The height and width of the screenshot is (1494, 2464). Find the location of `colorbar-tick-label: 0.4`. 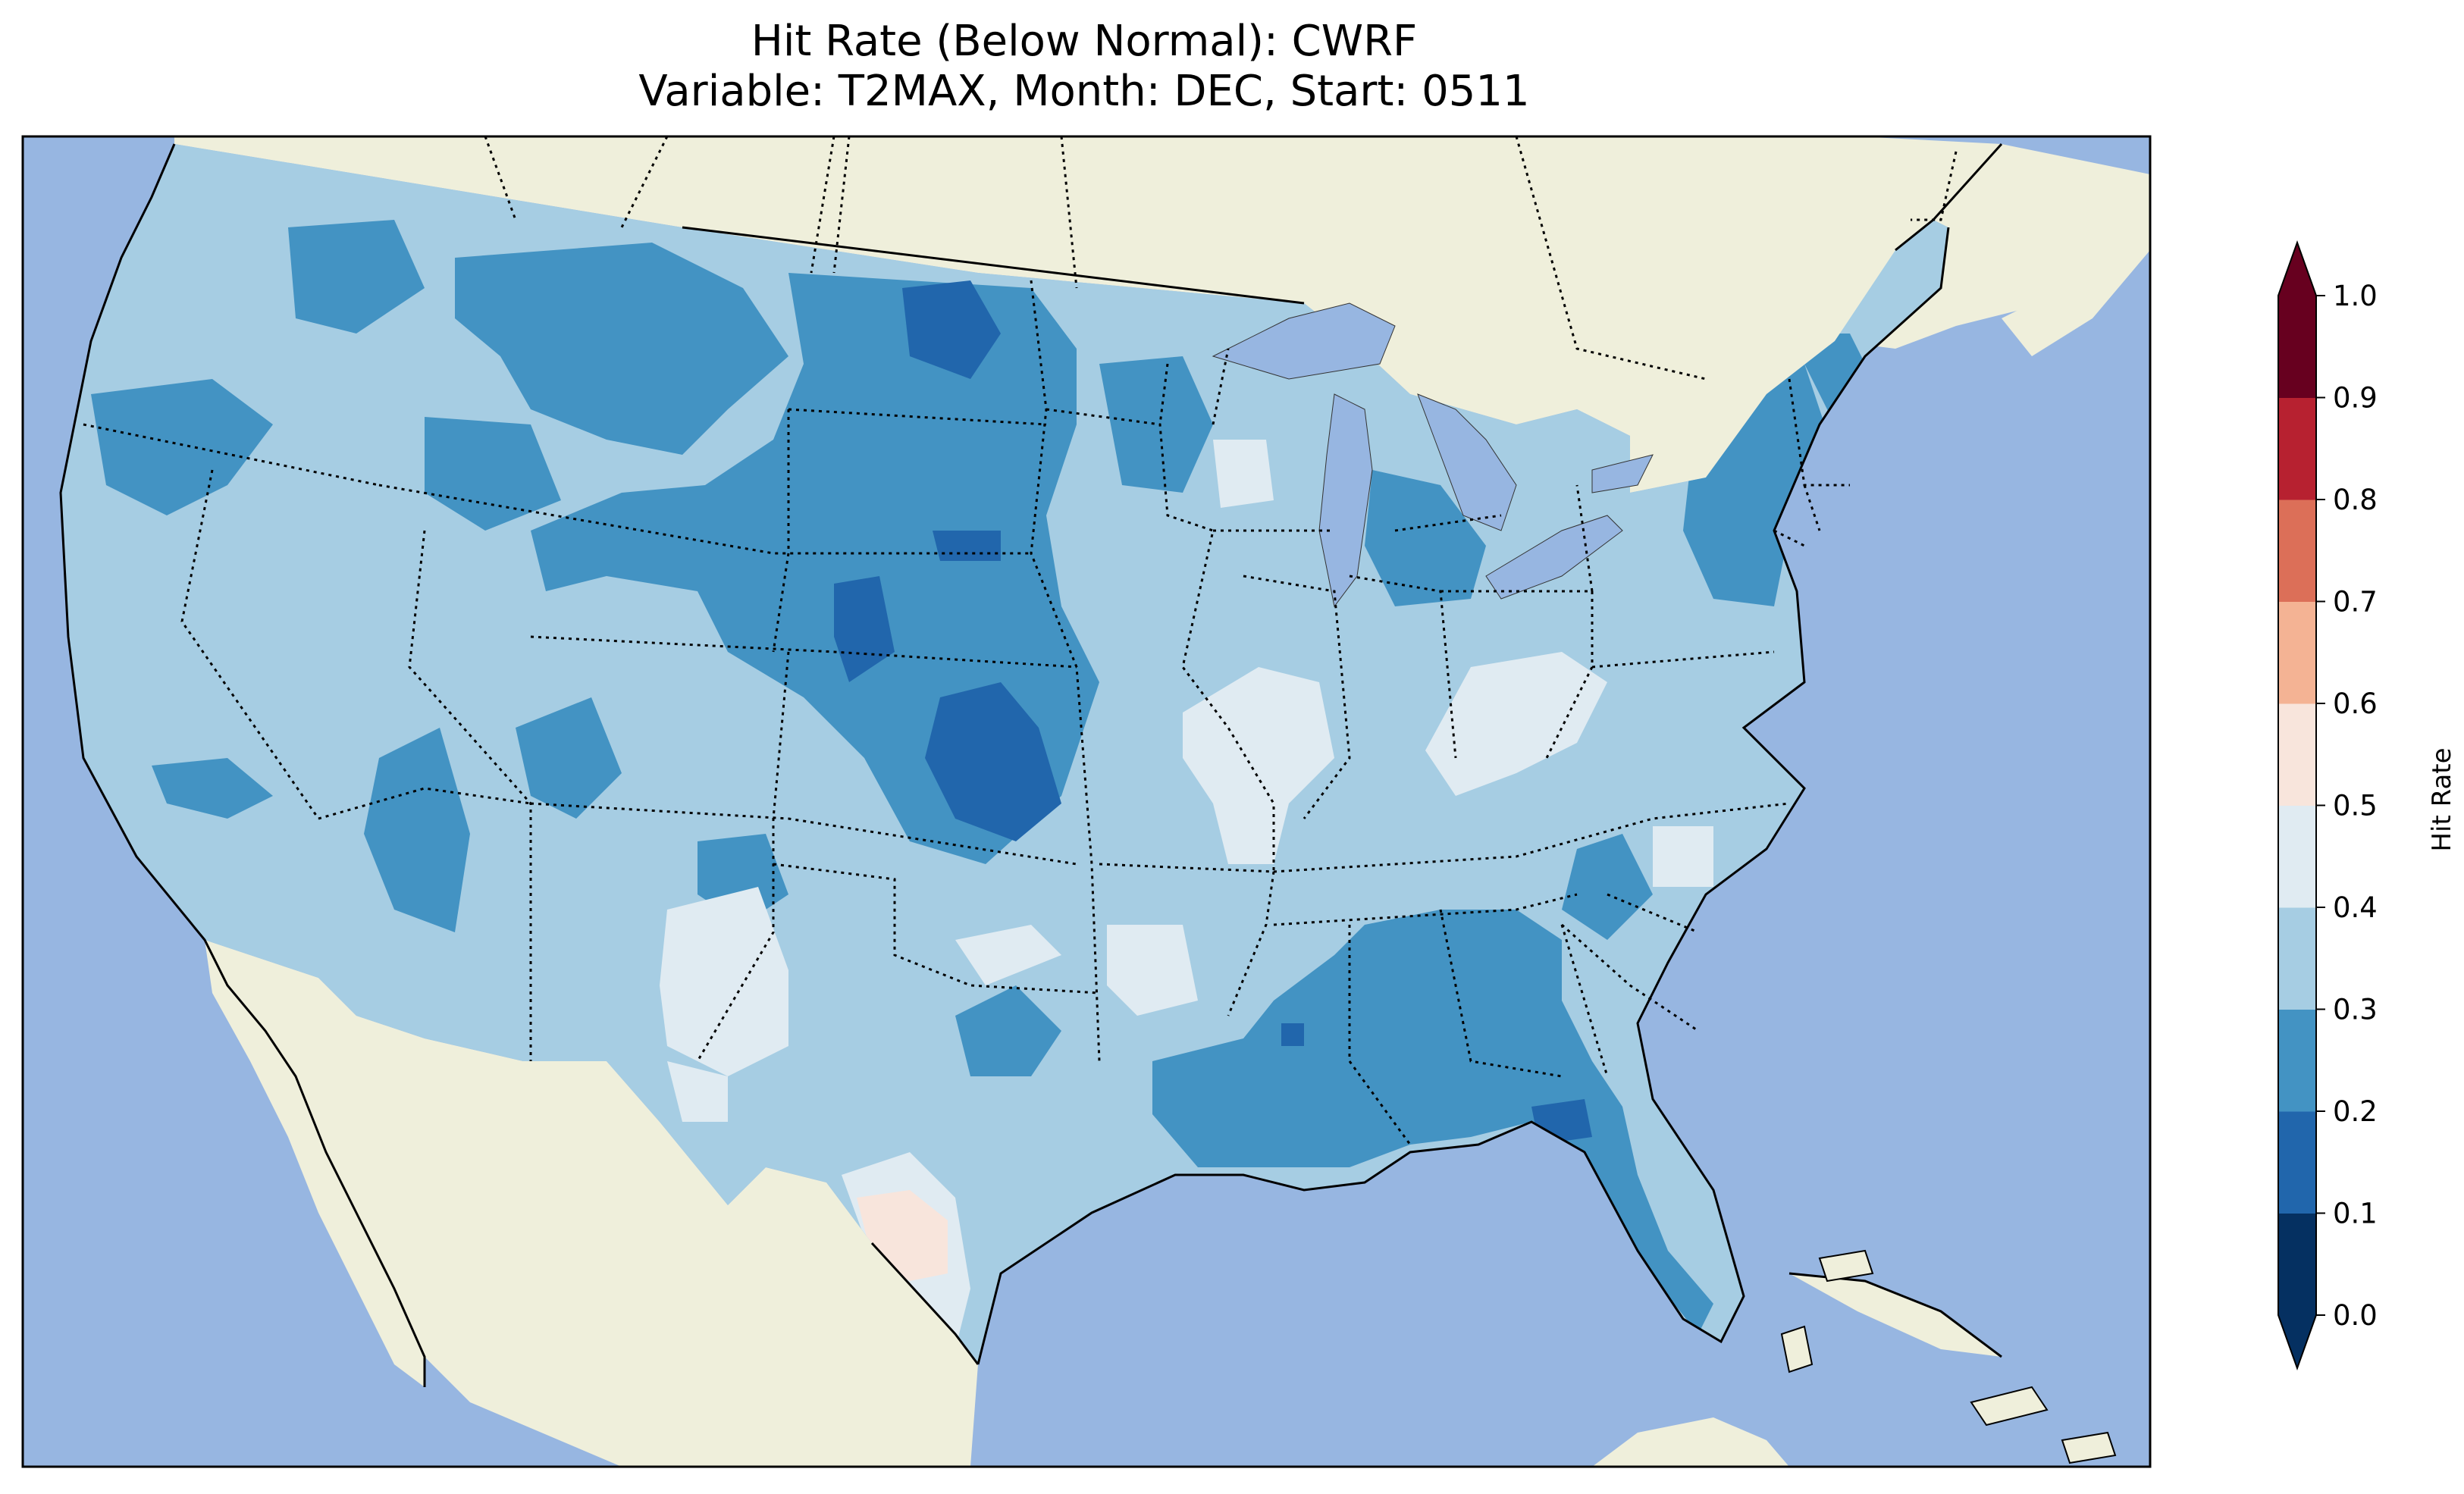

colorbar-tick-label: 0.4 is located at coordinates (2355, 907).